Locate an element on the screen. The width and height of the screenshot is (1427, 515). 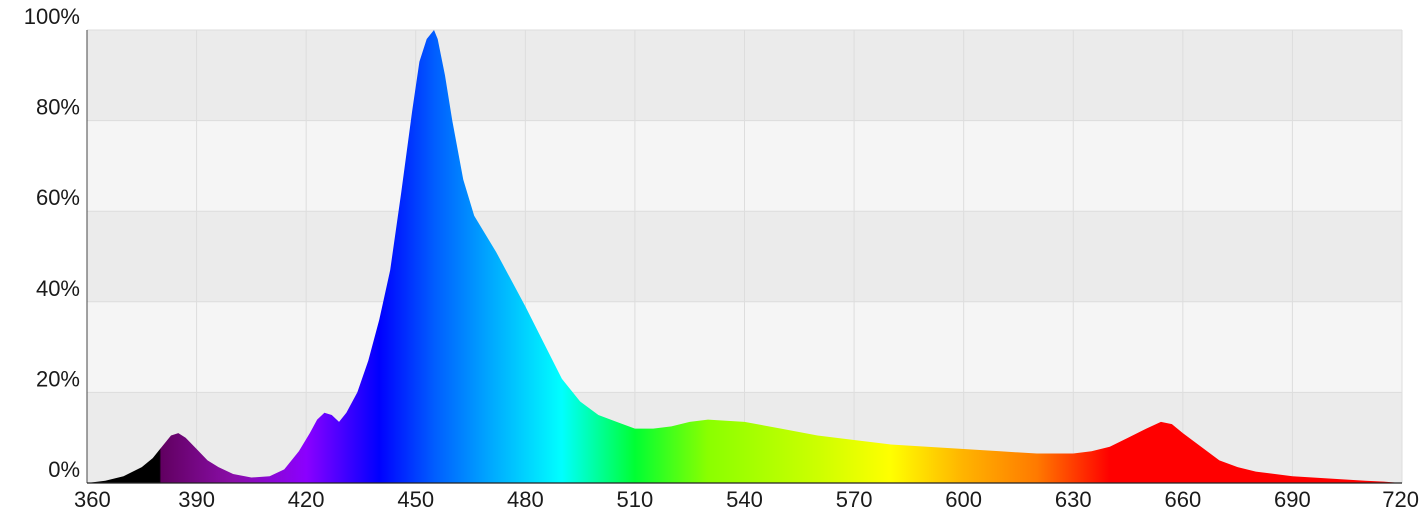
y-tick-label: 40% is located at coordinates (58, 288).